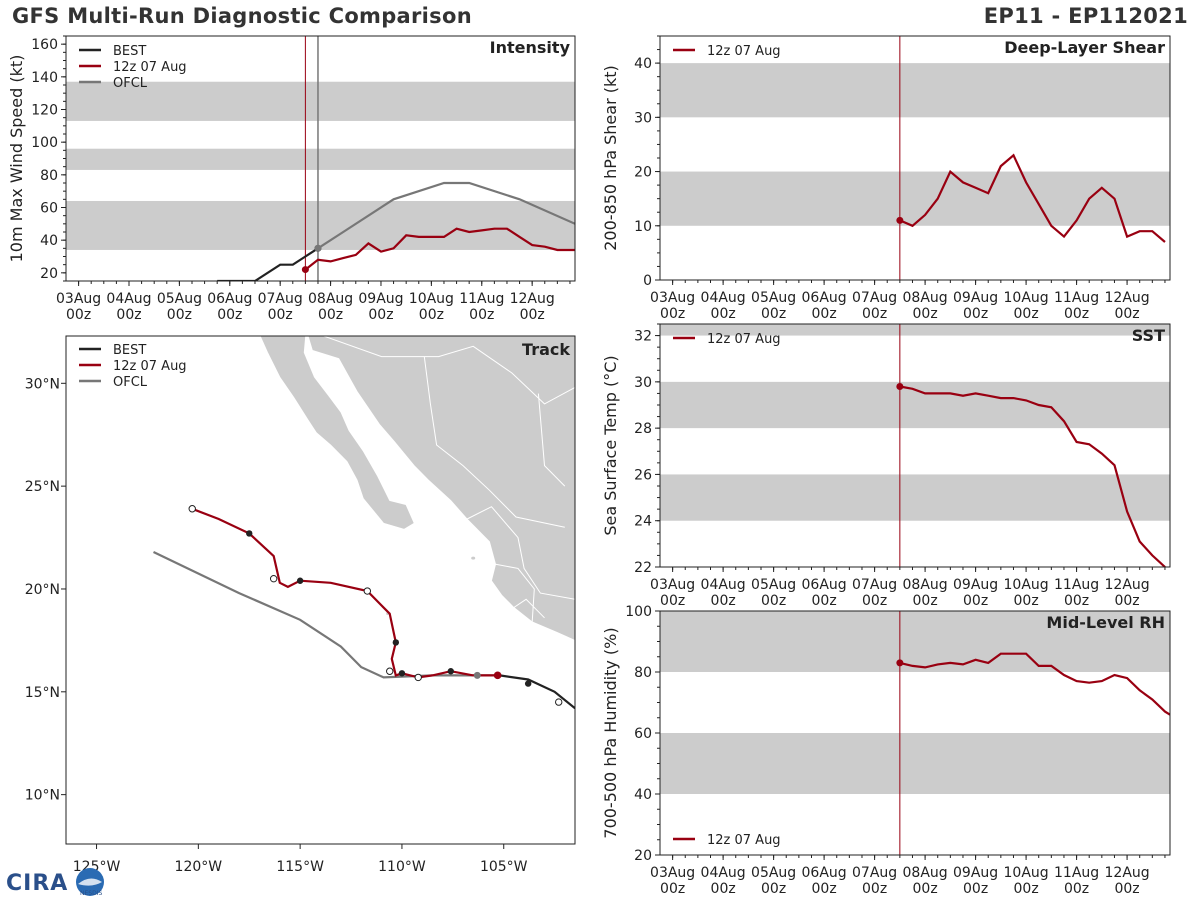  What do you see at coordinates (199, 867) in the screenshot?
I see `lon-tick-label: 120°W` at bounding box center [199, 867].